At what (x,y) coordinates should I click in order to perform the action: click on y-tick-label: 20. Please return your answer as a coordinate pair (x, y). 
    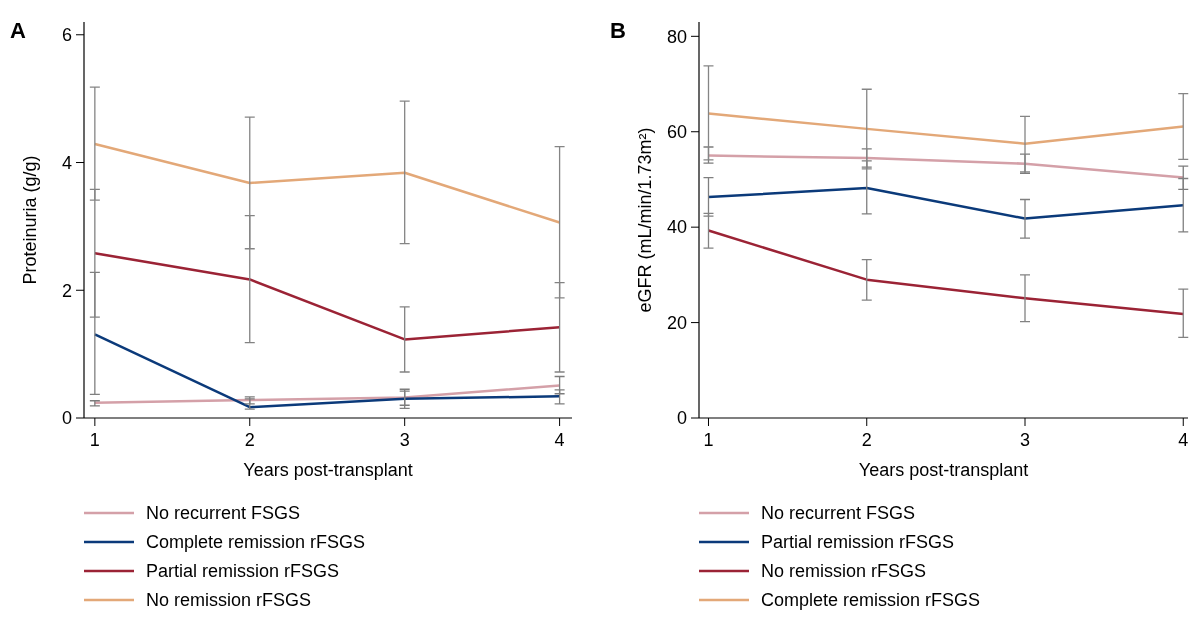
    Looking at the image, I should click on (676, 322).